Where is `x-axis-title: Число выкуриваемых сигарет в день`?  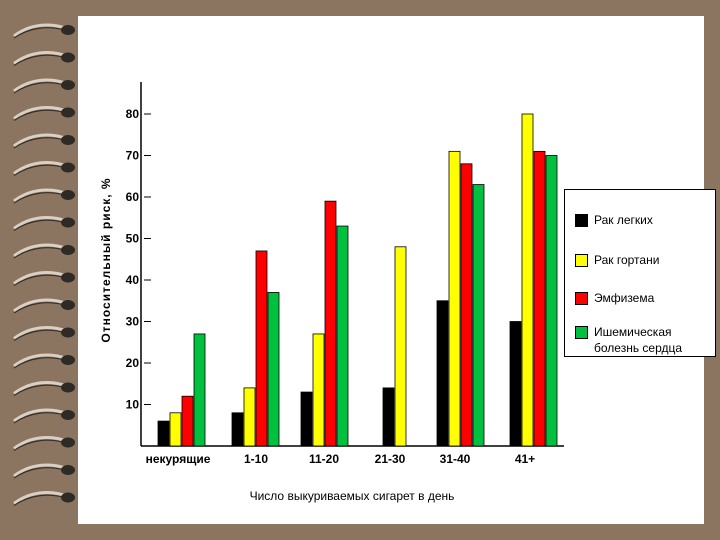 x-axis-title: Число выкуриваемых сигарет в день is located at coordinates (352, 496).